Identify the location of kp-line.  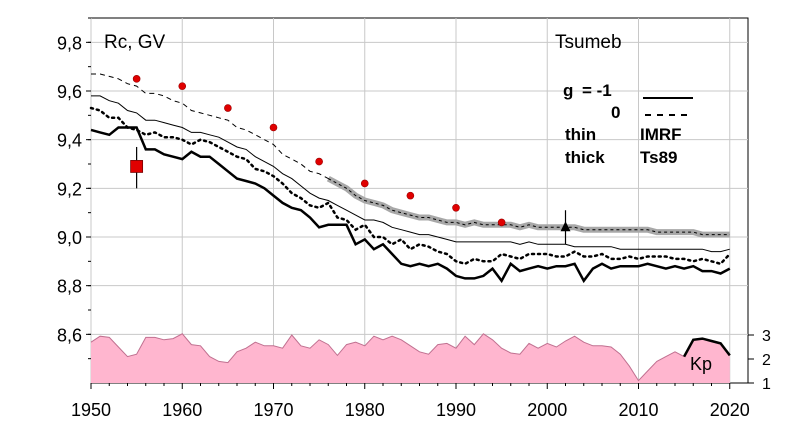
(410, 357).